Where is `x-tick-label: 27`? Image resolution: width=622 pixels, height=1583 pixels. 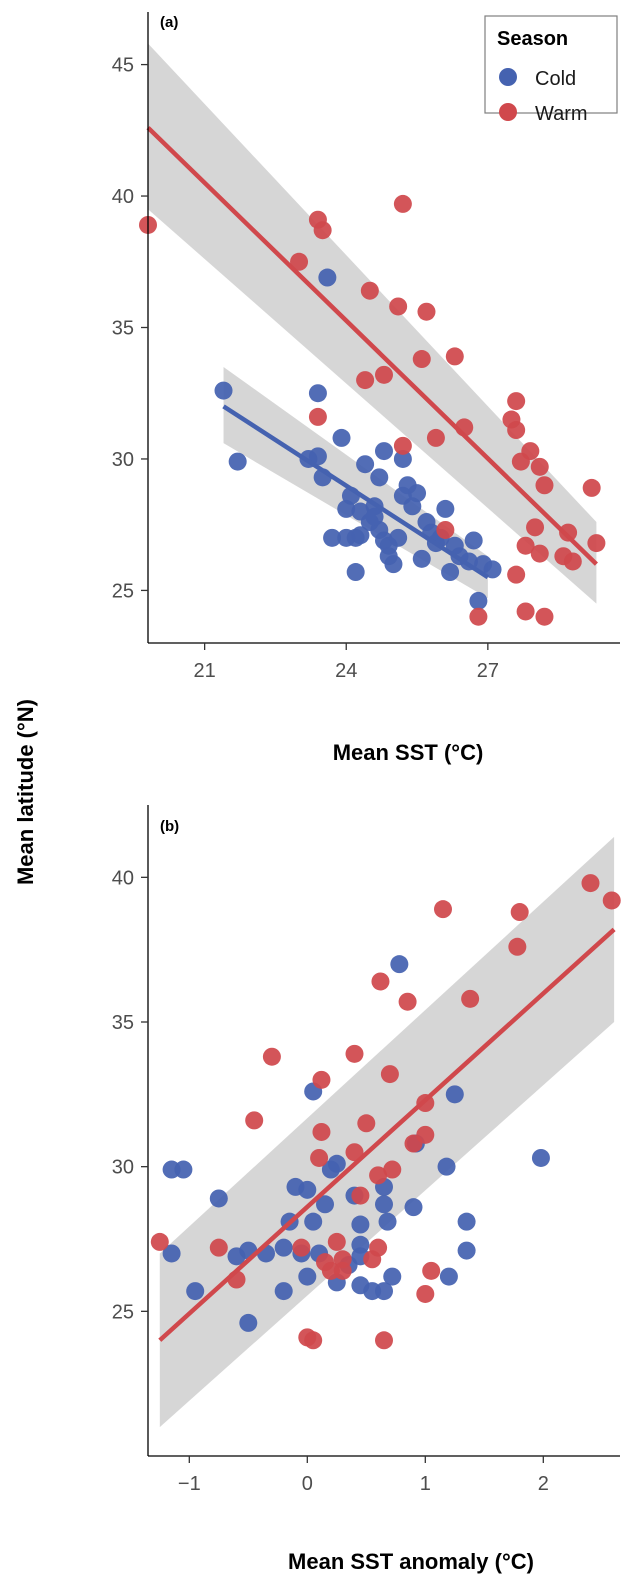
x-tick-label: 27 is located at coordinates (488, 671).